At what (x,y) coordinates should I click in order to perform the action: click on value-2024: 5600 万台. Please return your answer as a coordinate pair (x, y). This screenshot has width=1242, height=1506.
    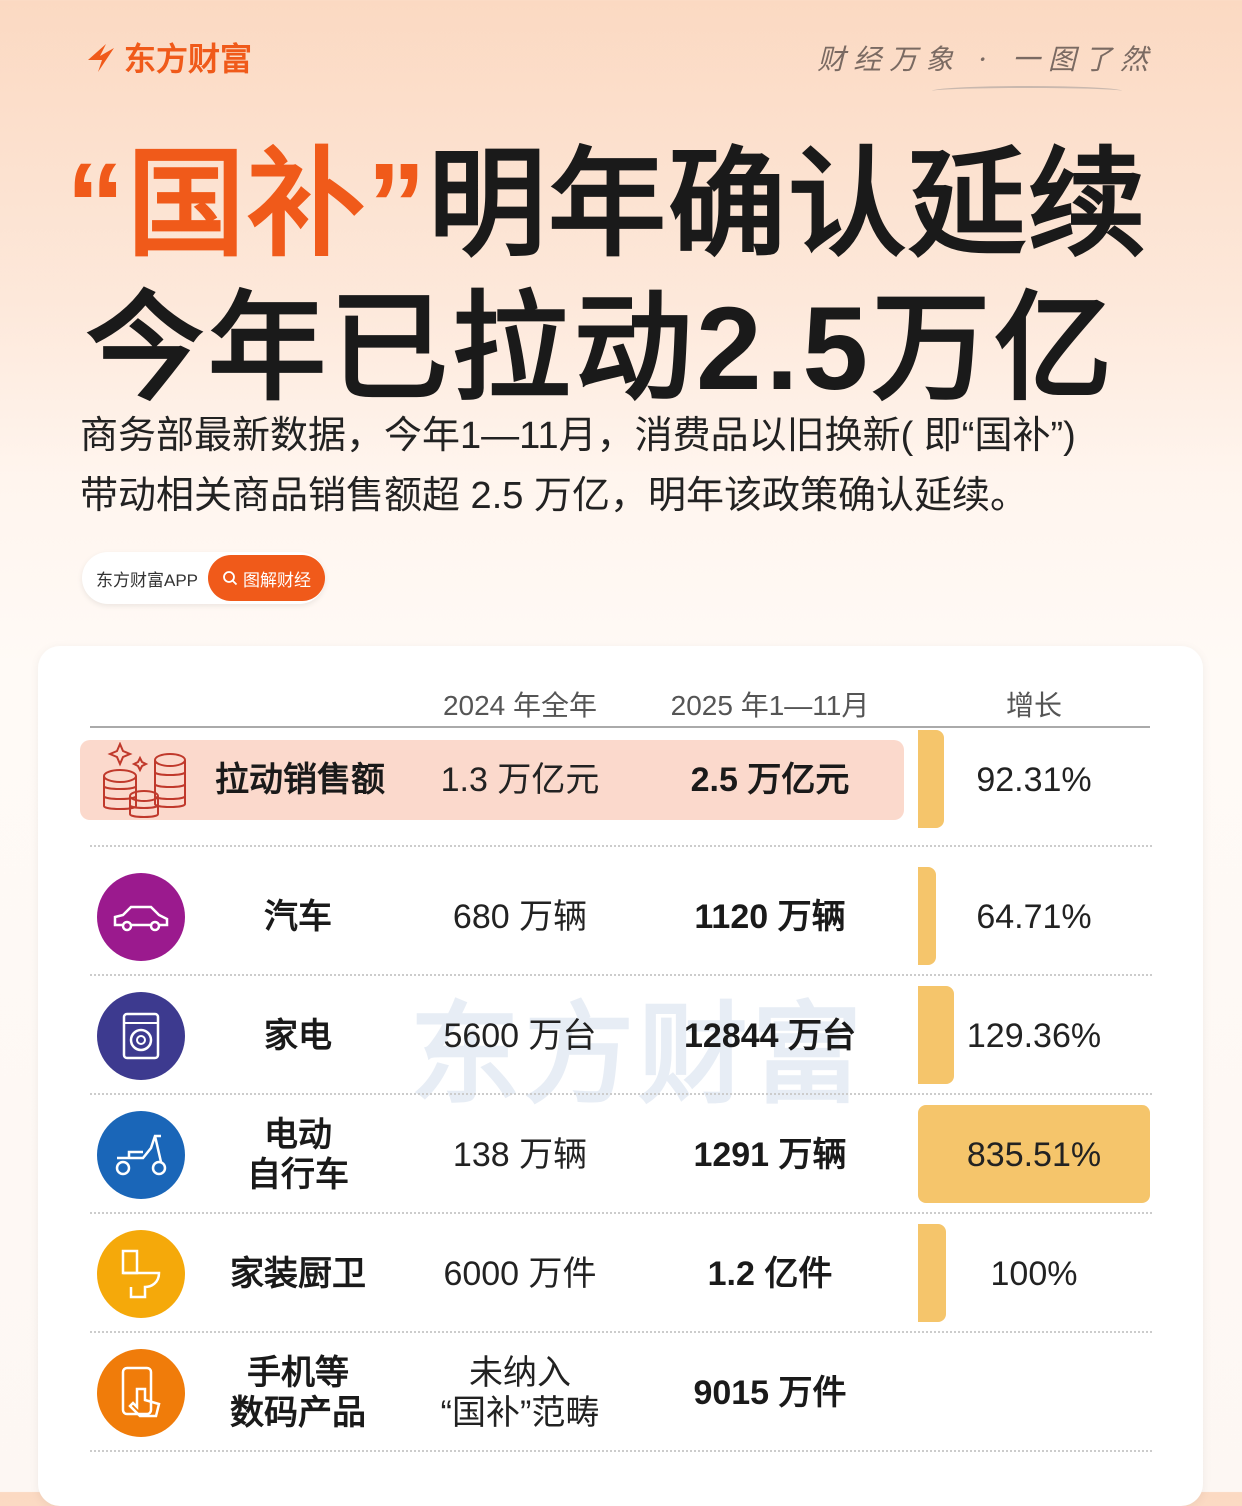
    Looking at the image, I should click on (520, 1036).